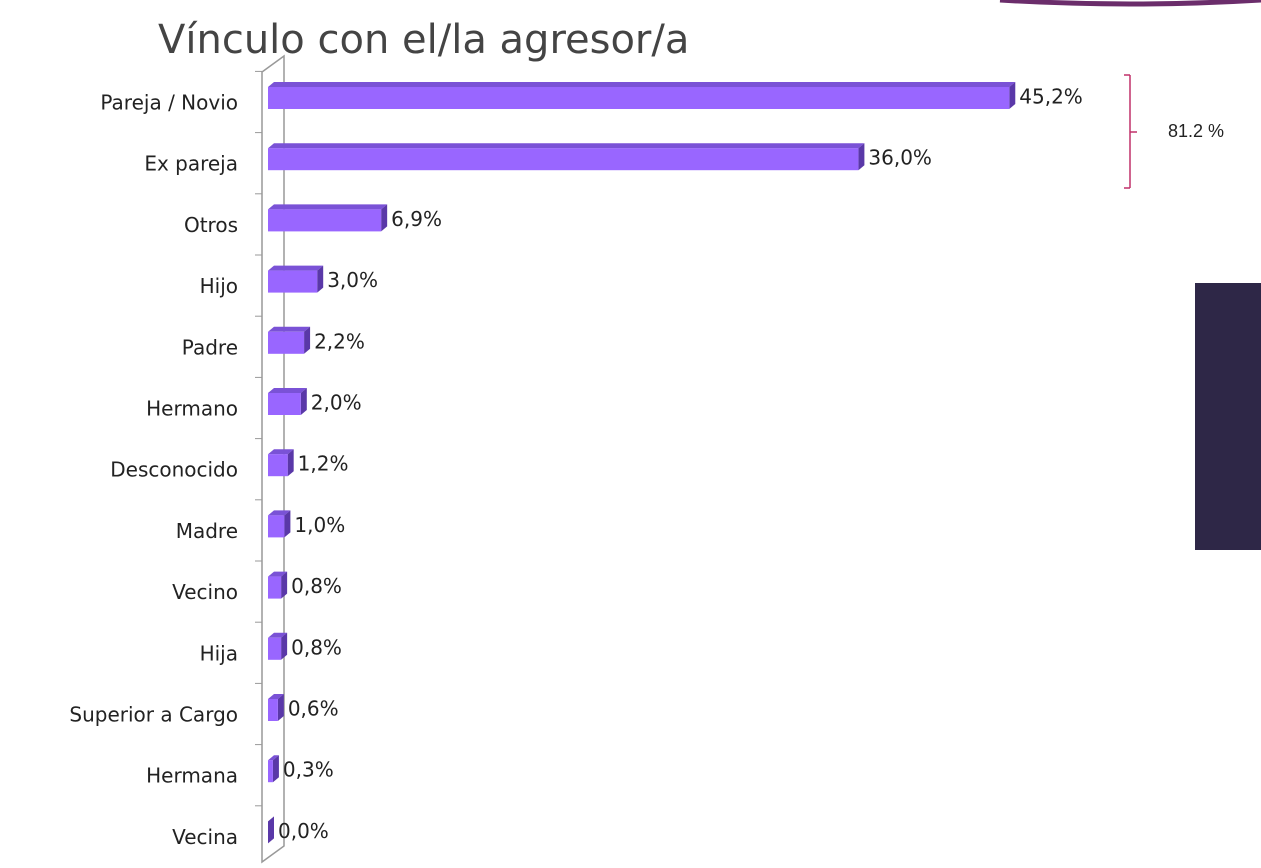 Image resolution: width=1261 pixels, height=868 pixels. I want to click on bracket, so click(1130, 131).